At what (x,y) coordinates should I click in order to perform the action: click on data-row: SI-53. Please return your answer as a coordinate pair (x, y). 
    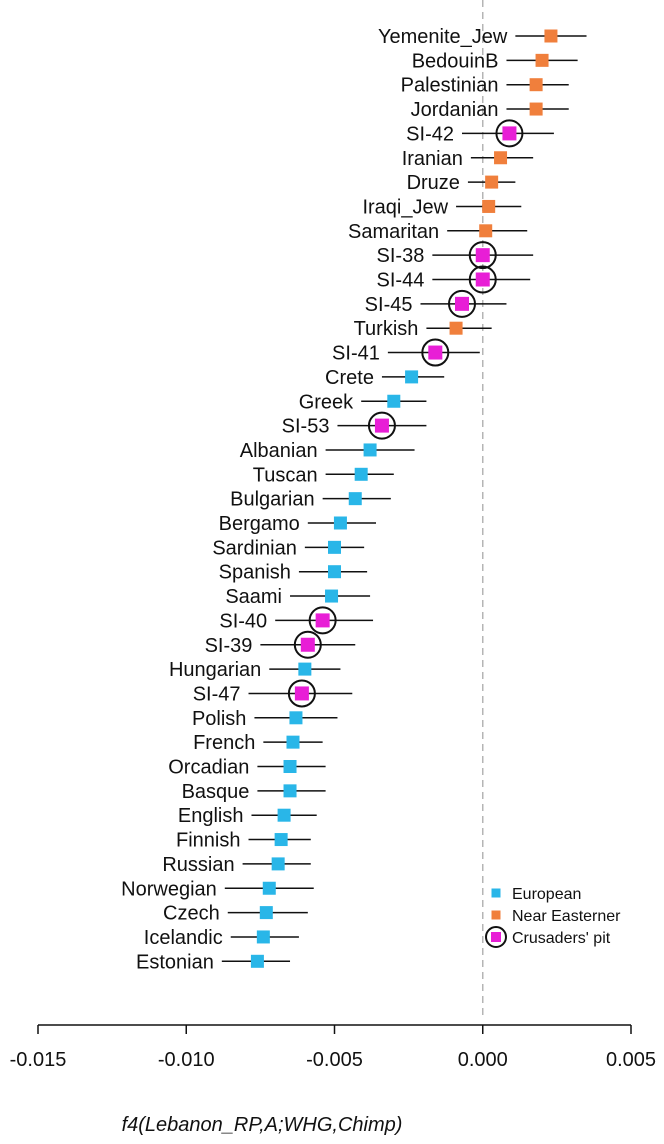
    Looking at the image, I should click on (354, 425).